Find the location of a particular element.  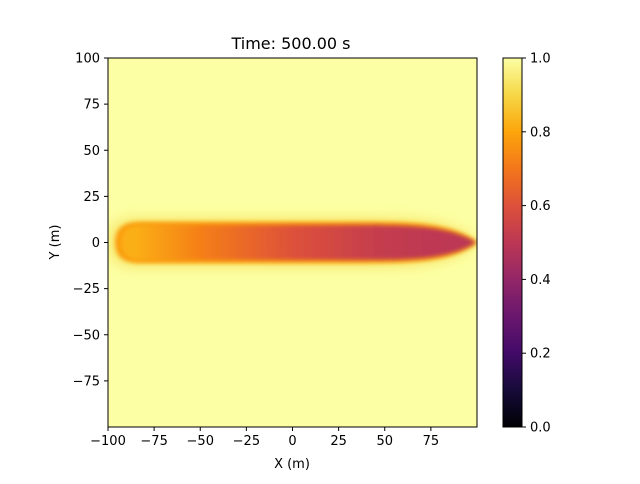

colorbar-tick-label: 0.0 is located at coordinates (540, 428).